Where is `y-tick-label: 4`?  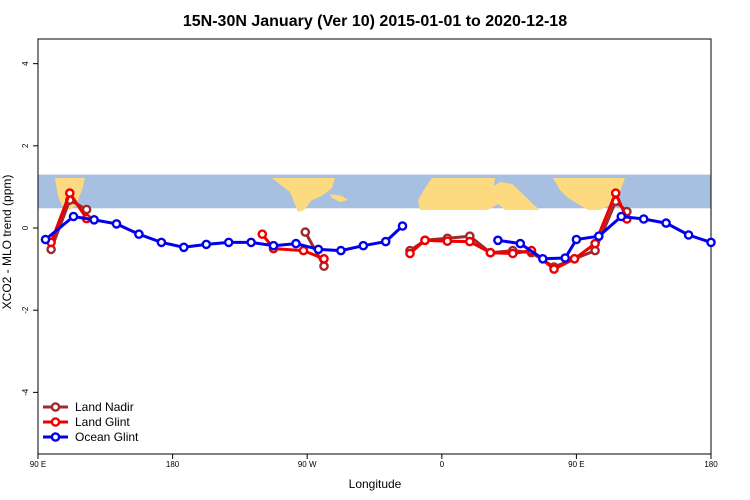
y-tick-label: 4 is located at coordinates (25, 63).